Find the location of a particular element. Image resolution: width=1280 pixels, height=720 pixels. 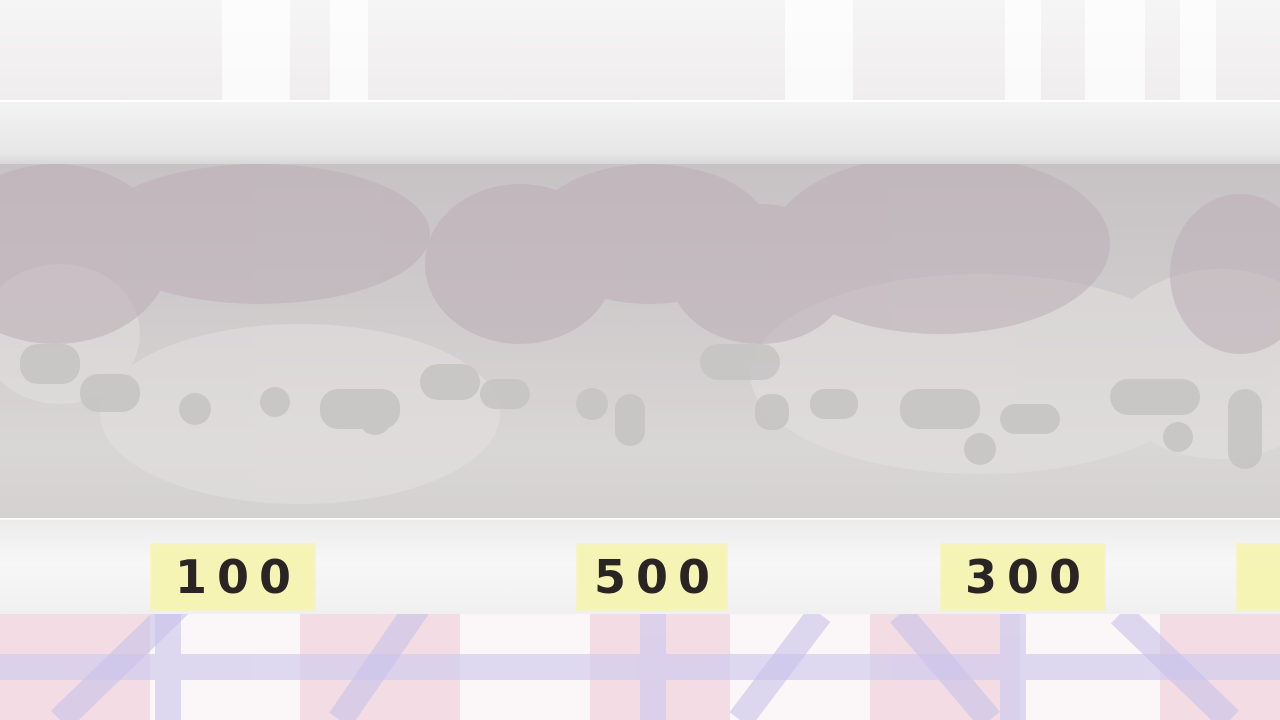

price-tag-1: 100 is located at coordinates (233, 577).